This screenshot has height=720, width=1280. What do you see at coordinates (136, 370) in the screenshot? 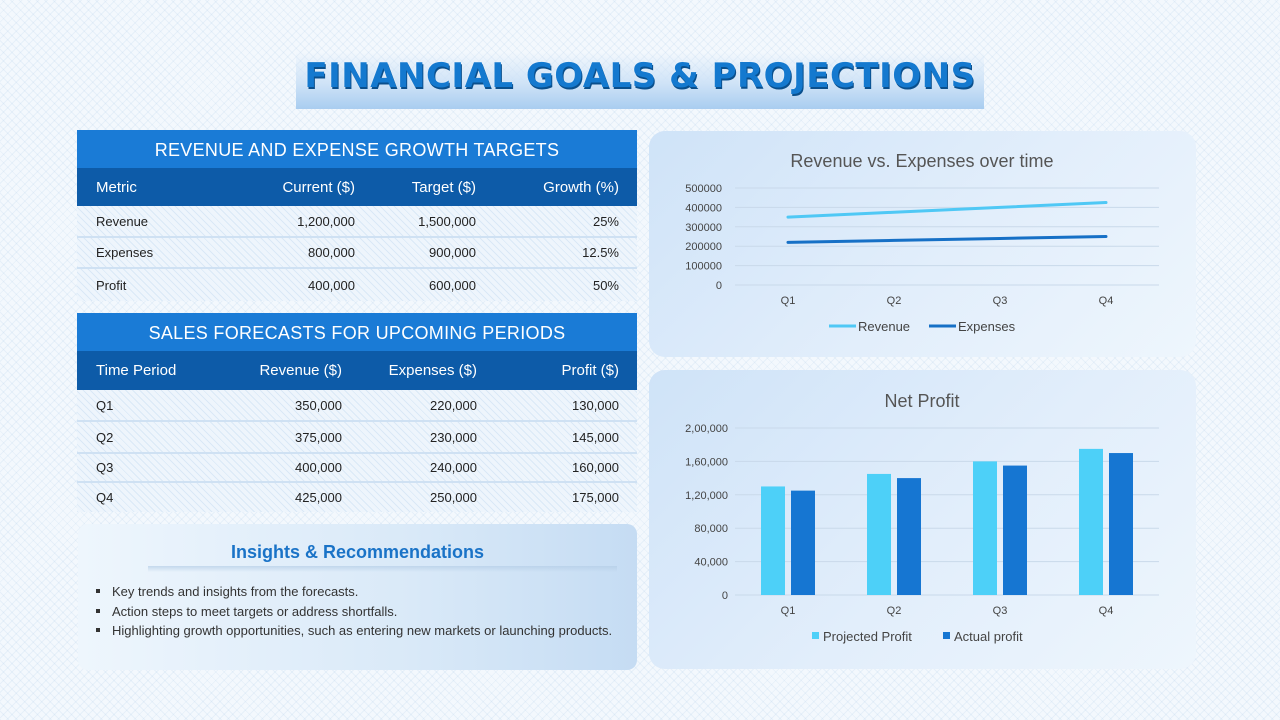
I see `column-header: Time Period` at bounding box center [136, 370].